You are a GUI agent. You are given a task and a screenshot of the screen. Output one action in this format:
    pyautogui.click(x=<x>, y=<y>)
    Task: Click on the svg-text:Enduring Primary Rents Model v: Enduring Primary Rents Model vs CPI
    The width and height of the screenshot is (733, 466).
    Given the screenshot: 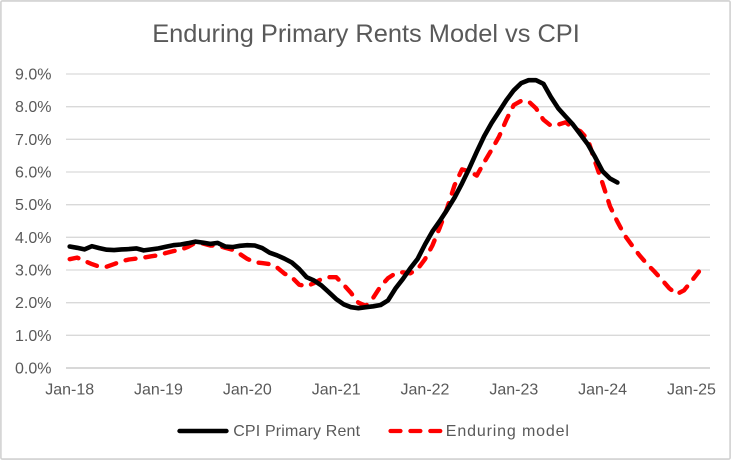 What is the action you would take?
    pyautogui.click(x=366, y=34)
    